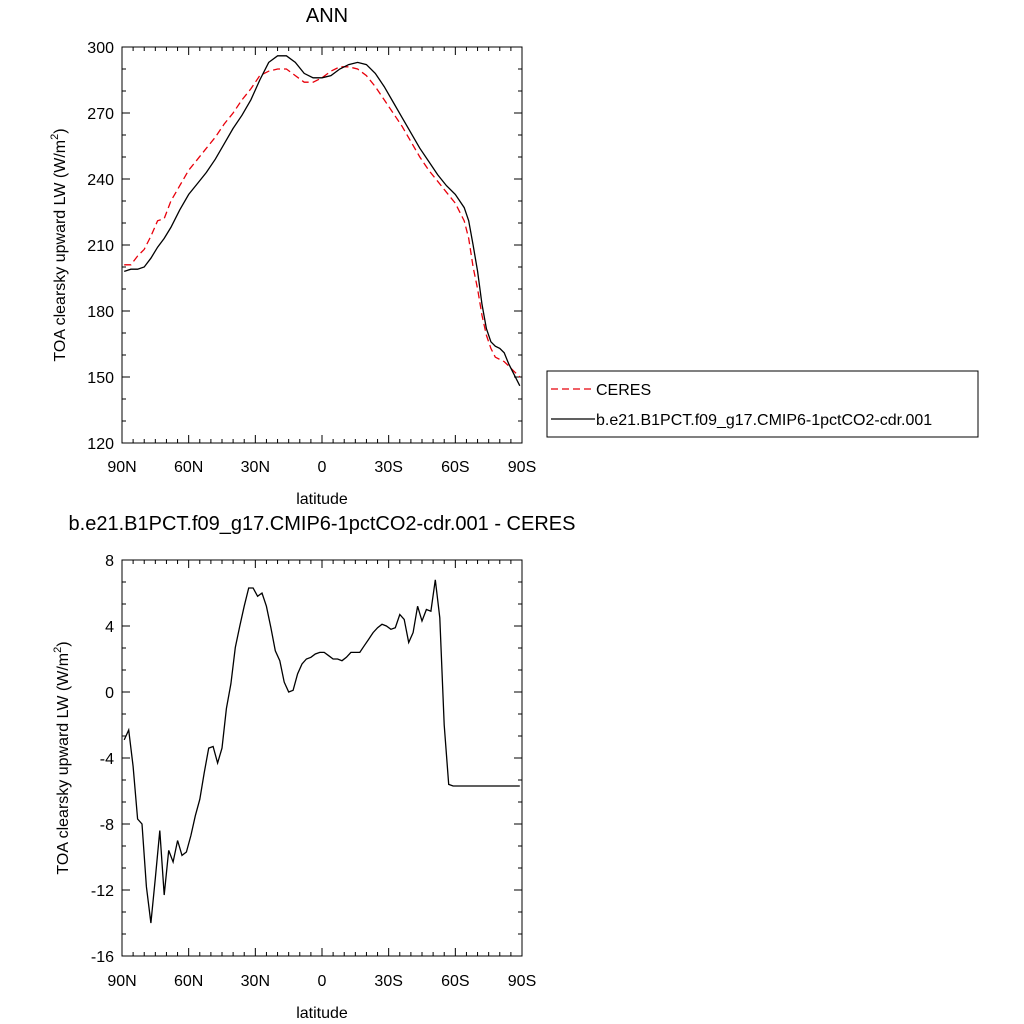  I want to click on y-tick-label: -8, so click(107, 825).